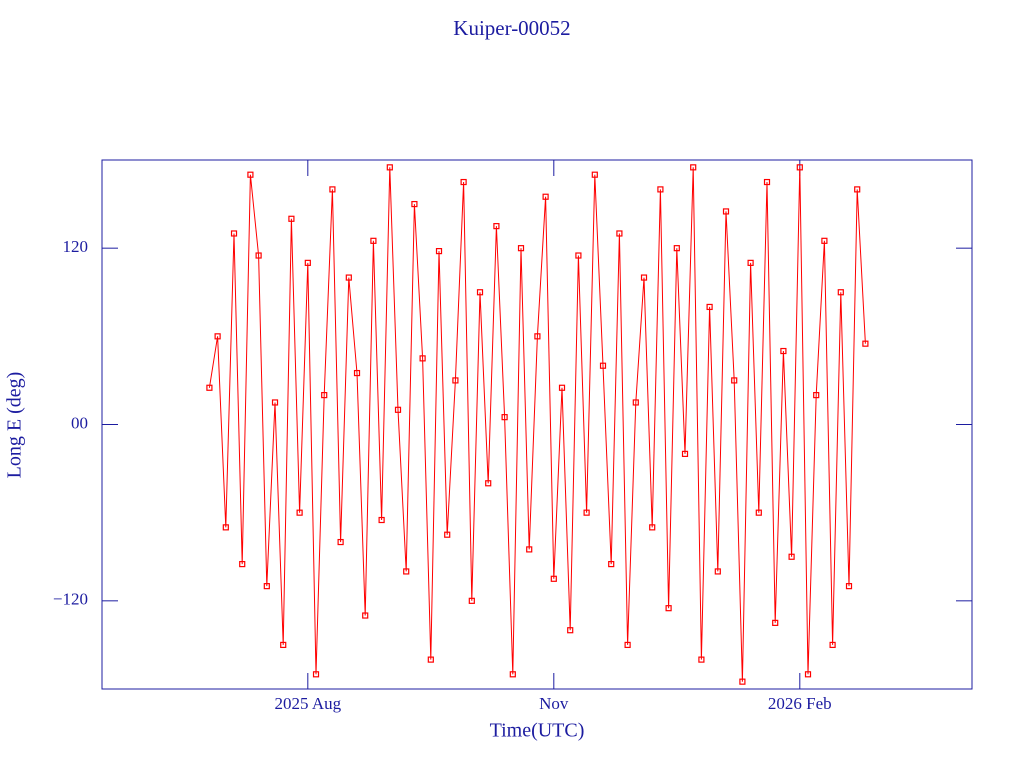 The image size is (1024, 768). I want to click on y-axis-label: Long E (deg), so click(15, 425).